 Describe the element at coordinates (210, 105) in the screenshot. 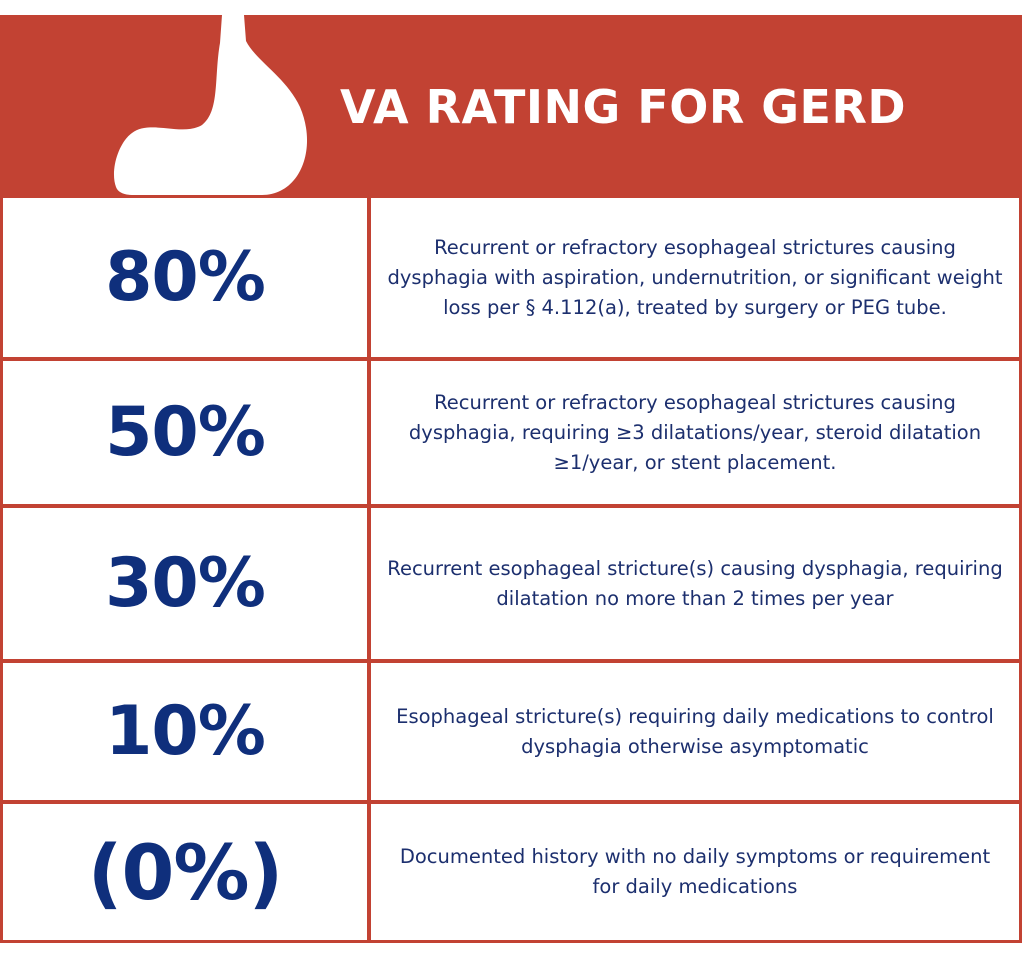

I see `stomach-icon` at that location.